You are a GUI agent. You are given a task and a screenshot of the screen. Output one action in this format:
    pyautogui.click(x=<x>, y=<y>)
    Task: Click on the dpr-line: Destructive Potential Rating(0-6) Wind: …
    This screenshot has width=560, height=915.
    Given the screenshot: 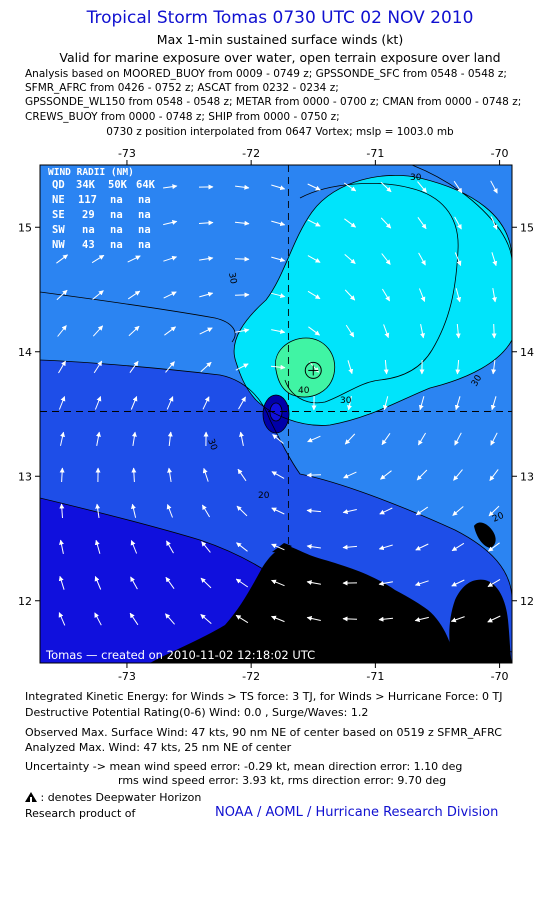 What is the action you would take?
    pyautogui.click(x=197, y=712)
    